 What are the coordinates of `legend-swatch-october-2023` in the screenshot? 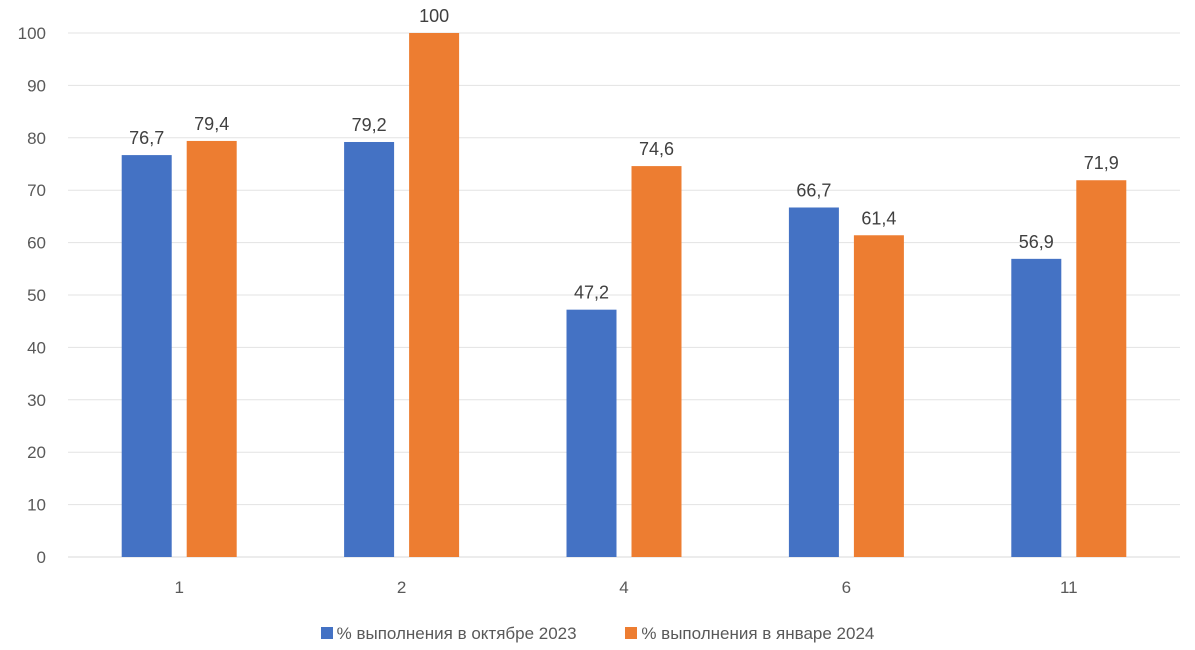 It's located at (326, 633).